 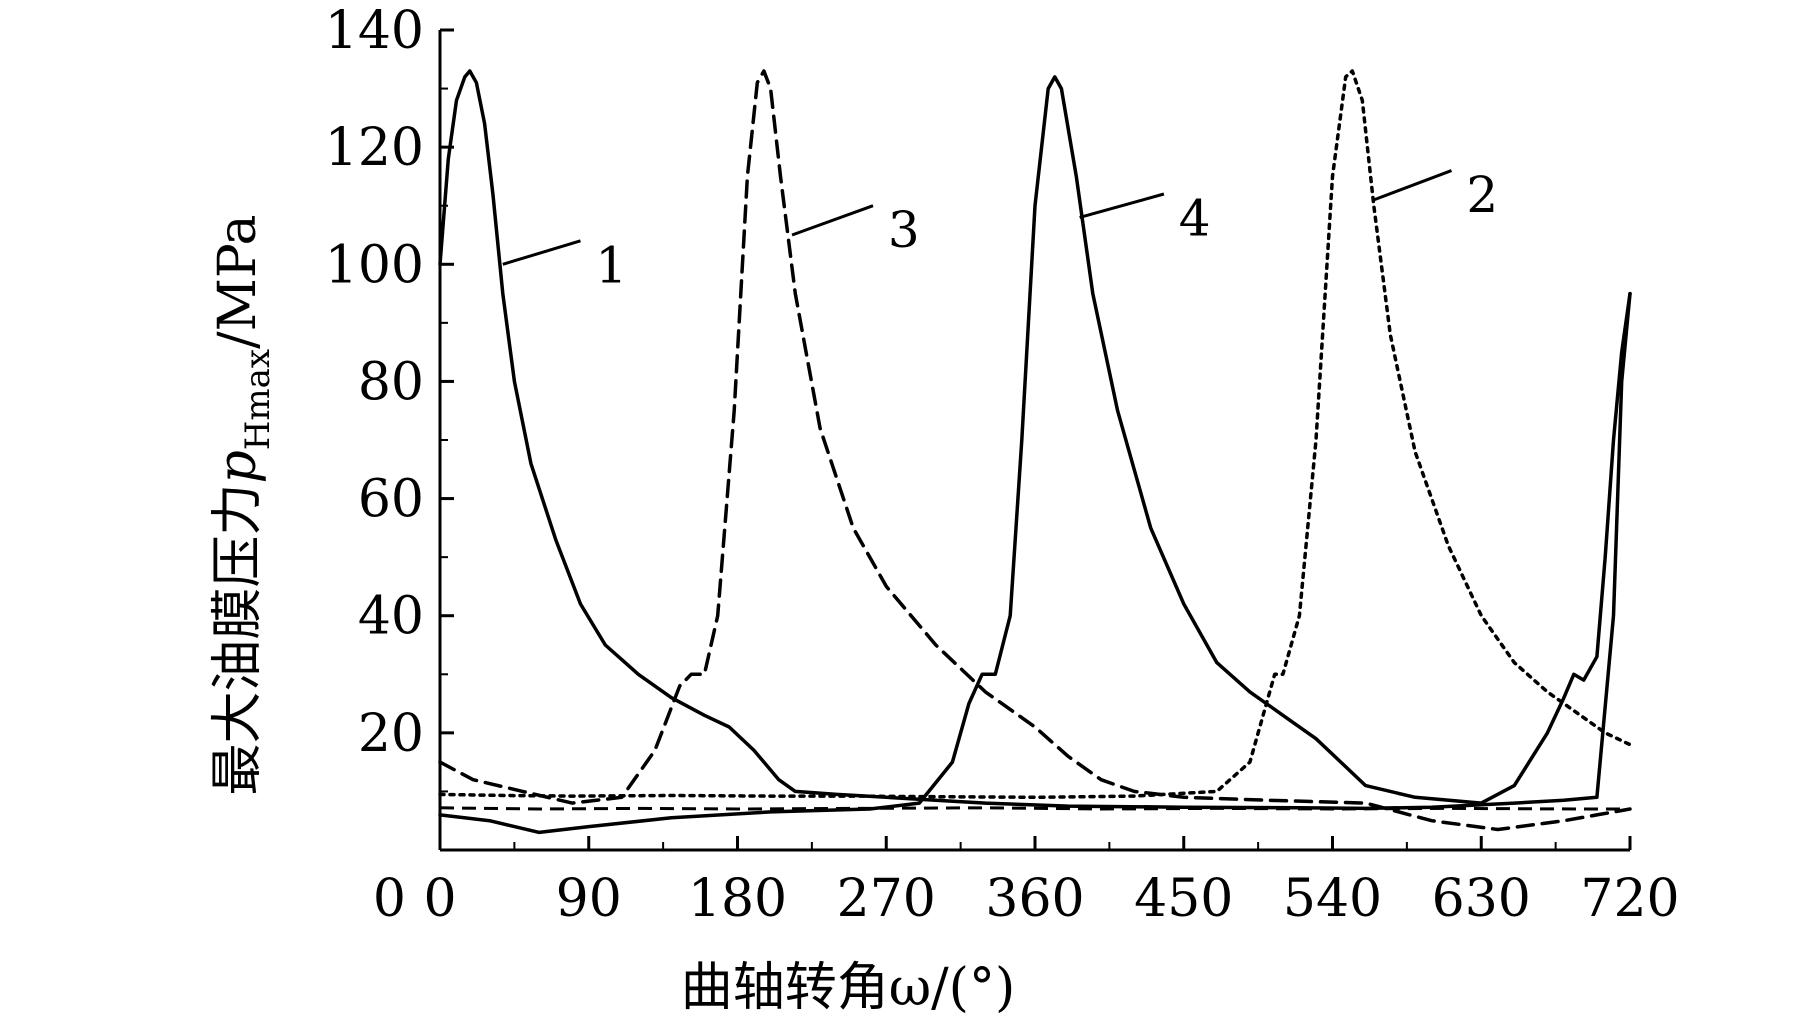 What do you see at coordinates (391, 500) in the screenshot?
I see `y-tick-label: 60` at bounding box center [391, 500].